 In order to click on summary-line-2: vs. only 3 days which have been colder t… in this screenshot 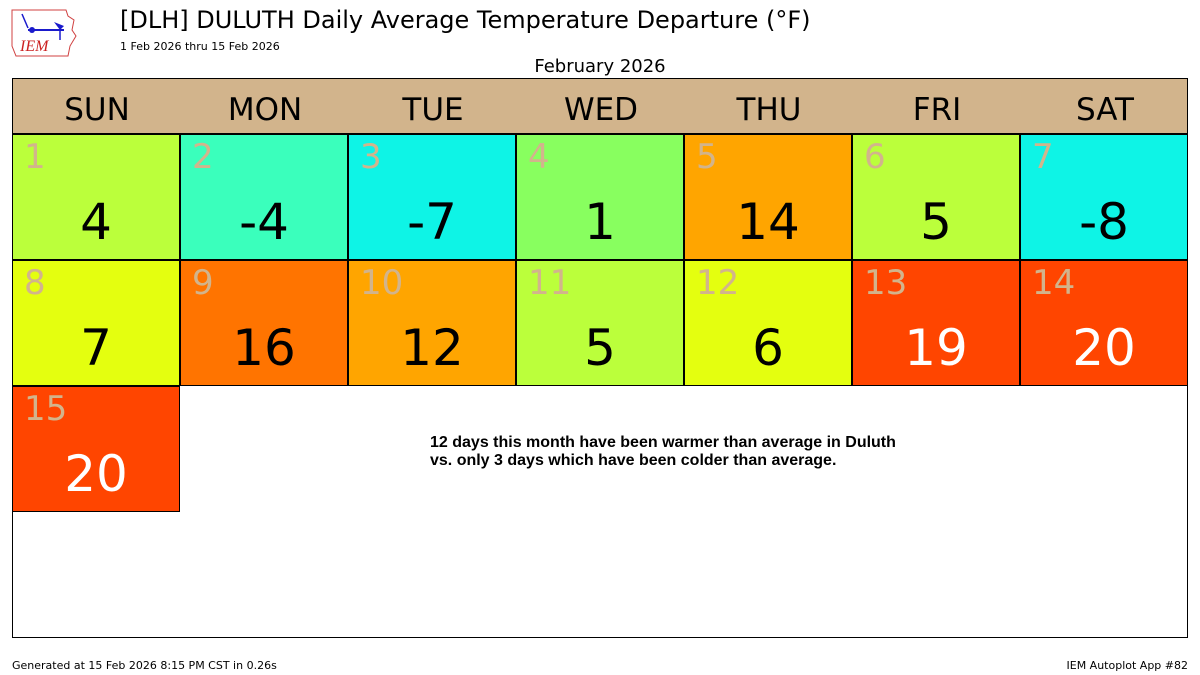, I will do `click(633, 460)`.